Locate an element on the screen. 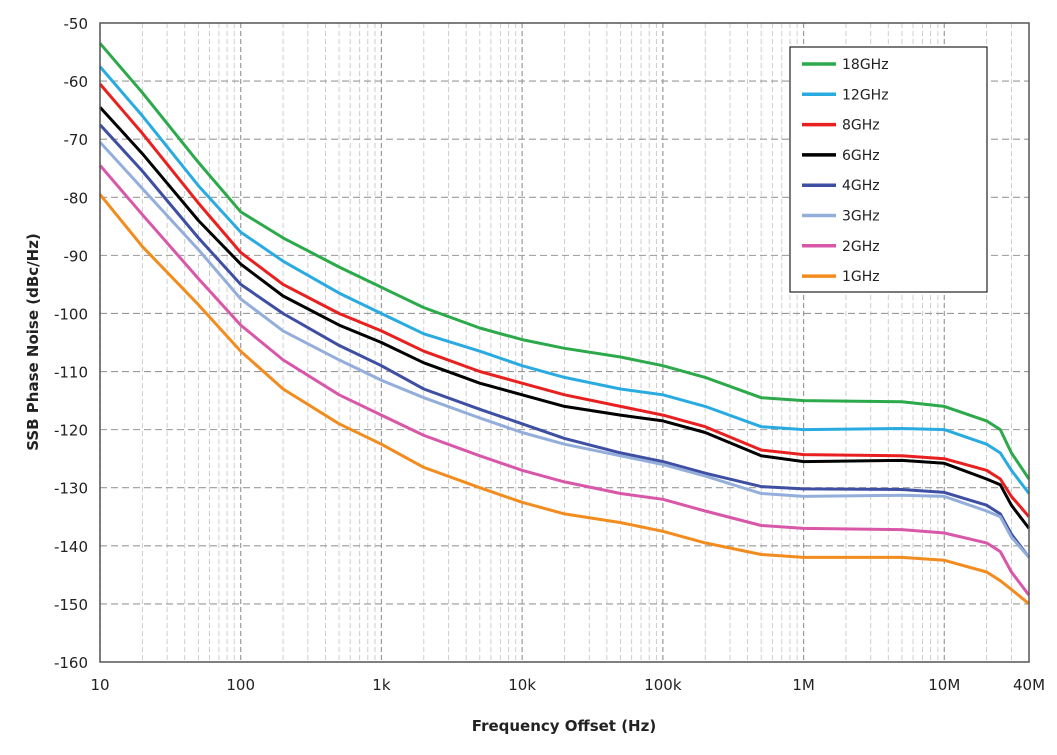  legend-label: 8GHz is located at coordinates (861, 126).